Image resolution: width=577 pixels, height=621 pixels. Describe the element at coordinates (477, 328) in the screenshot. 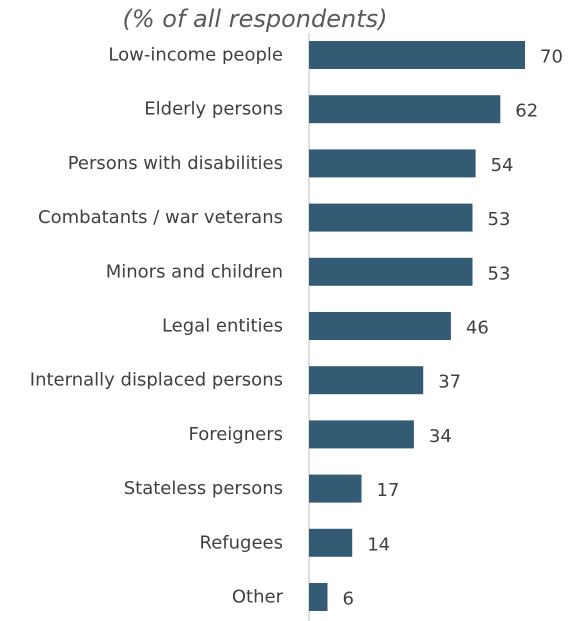

I see `value-label-5: 46` at that location.